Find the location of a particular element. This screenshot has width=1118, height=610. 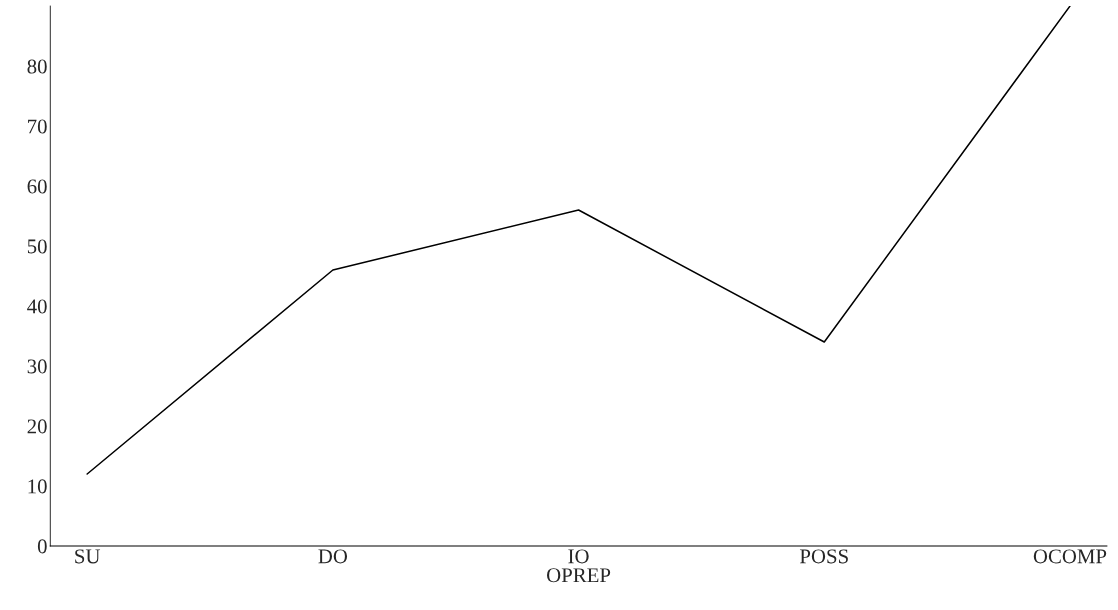

x-tick-label: OCOMP is located at coordinates (1070, 556).